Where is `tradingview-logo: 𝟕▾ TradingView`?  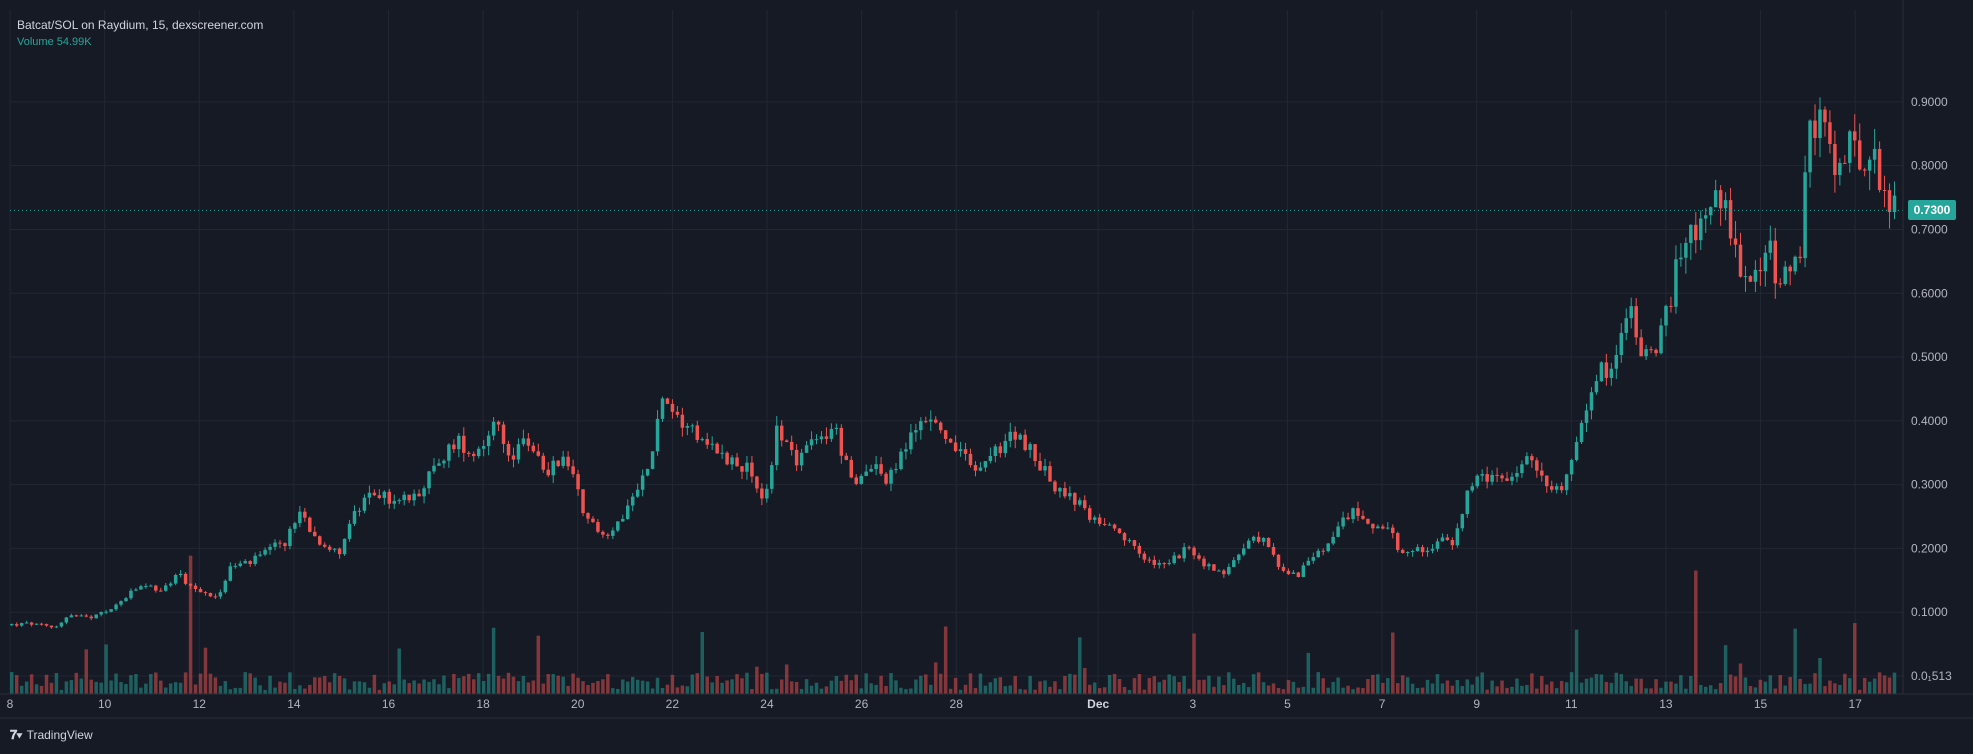
tradingview-logo: 𝟕▾ TradingView is located at coordinates (51, 735).